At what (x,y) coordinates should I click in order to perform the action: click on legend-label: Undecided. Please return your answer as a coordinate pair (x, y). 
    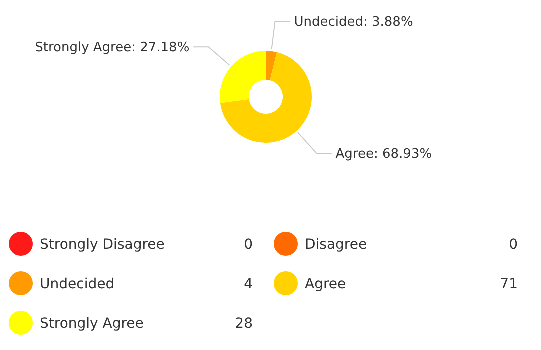
    Looking at the image, I should click on (77, 284).